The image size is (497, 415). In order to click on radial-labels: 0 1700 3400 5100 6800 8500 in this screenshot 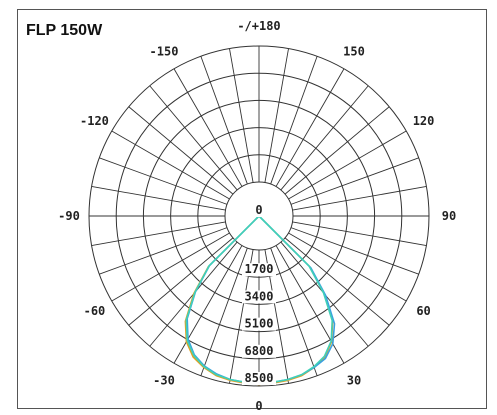, I will do `click(259, 294)`.